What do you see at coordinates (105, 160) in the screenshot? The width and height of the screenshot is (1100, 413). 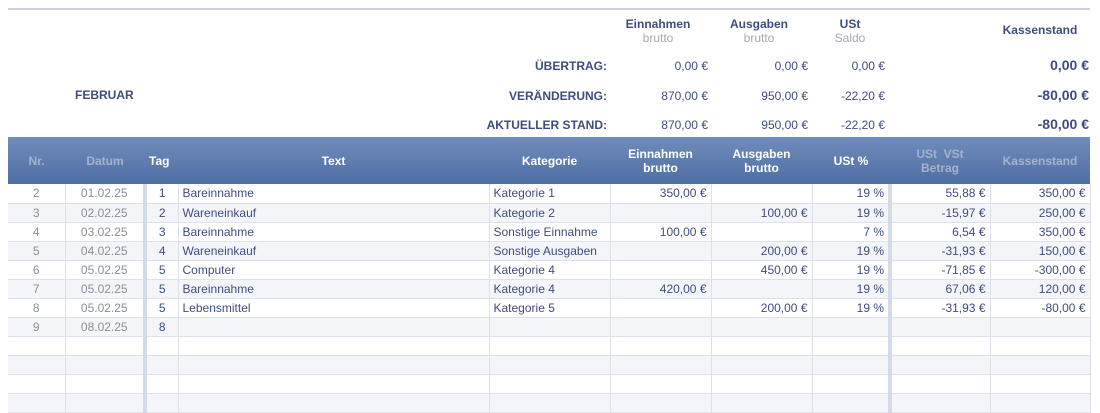 I see `col-header-datum: Datum` at bounding box center [105, 160].